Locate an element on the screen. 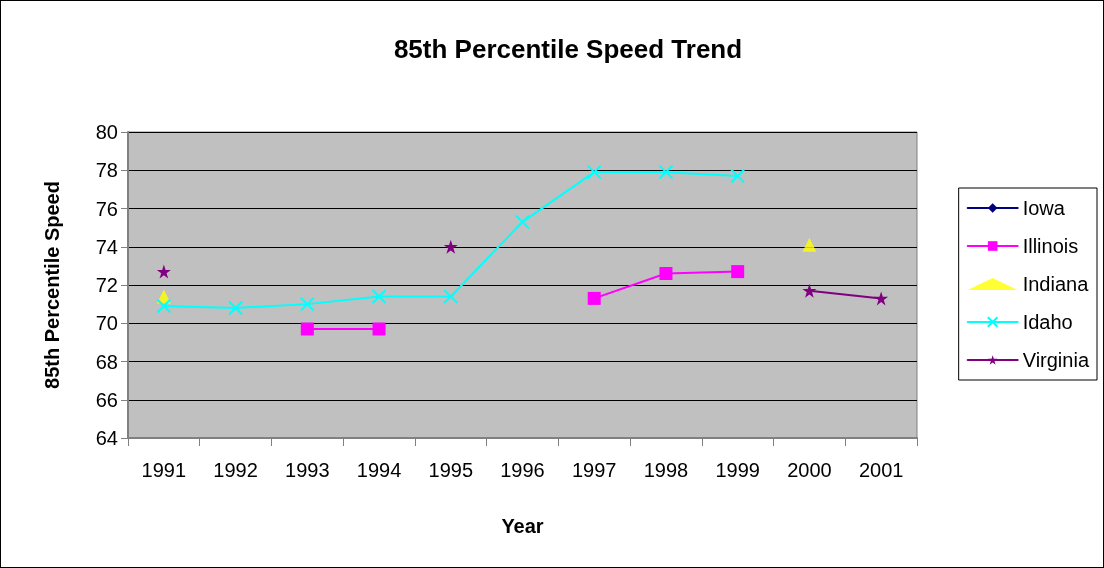 The width and height of the screenshot is (1104, 568). y-tick-label: 78 is located at coordinates (106, 170).